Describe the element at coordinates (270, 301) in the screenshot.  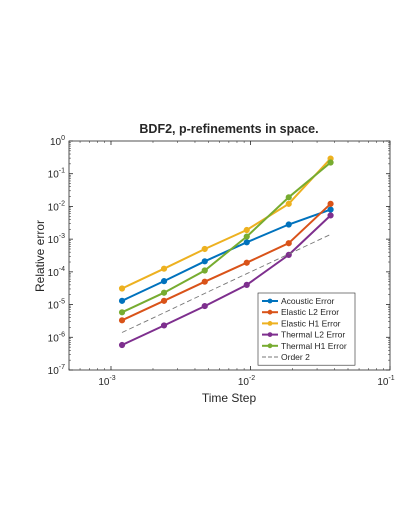
I see `legend-marker-acoustic-error` at that location.